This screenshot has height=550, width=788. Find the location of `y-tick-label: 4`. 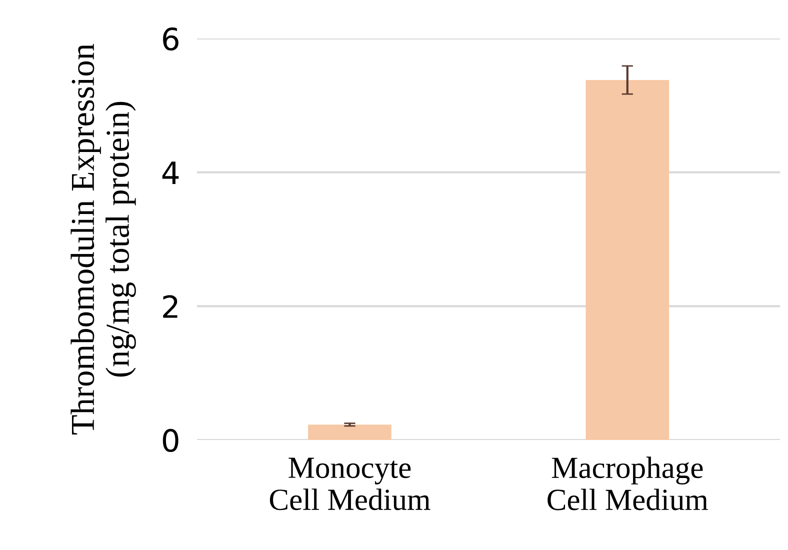

y-tick-label: 4 is located at coordinates (170, 173).